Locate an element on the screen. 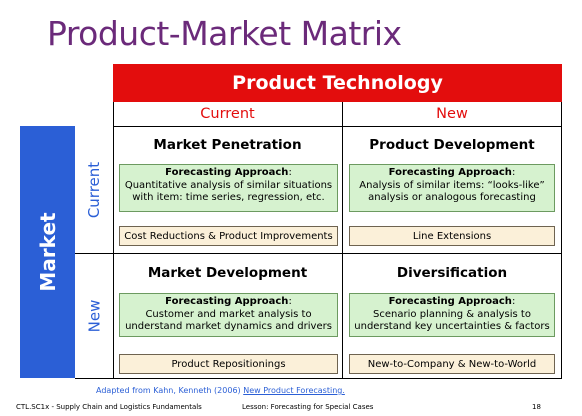 The image size is (582, 416). footer-page-number: 18 is located at coordinates (536, 407).